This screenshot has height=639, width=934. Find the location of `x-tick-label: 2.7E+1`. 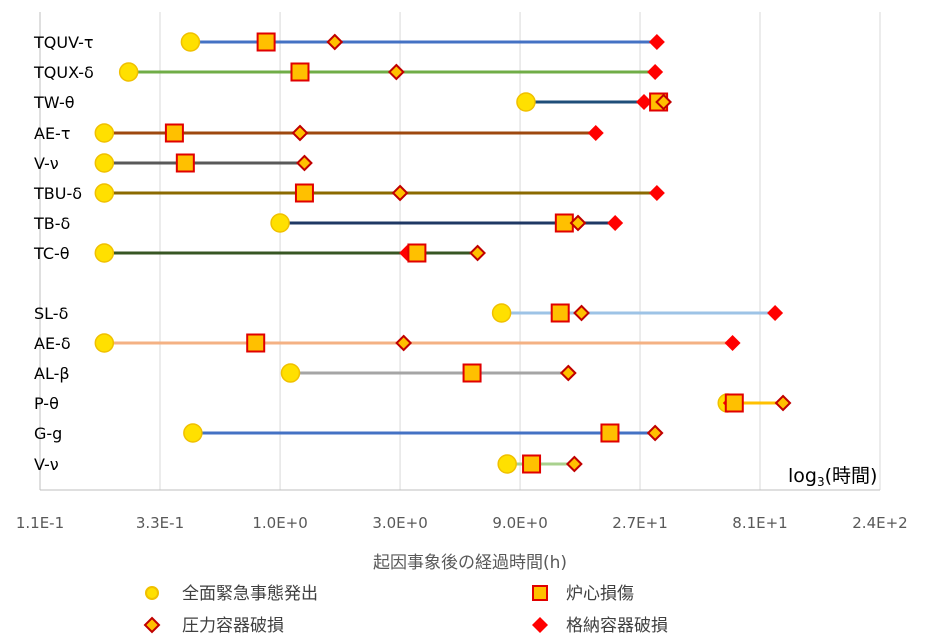

x-tick-label: 2.7E+1 is located at coordinates (639, 523).